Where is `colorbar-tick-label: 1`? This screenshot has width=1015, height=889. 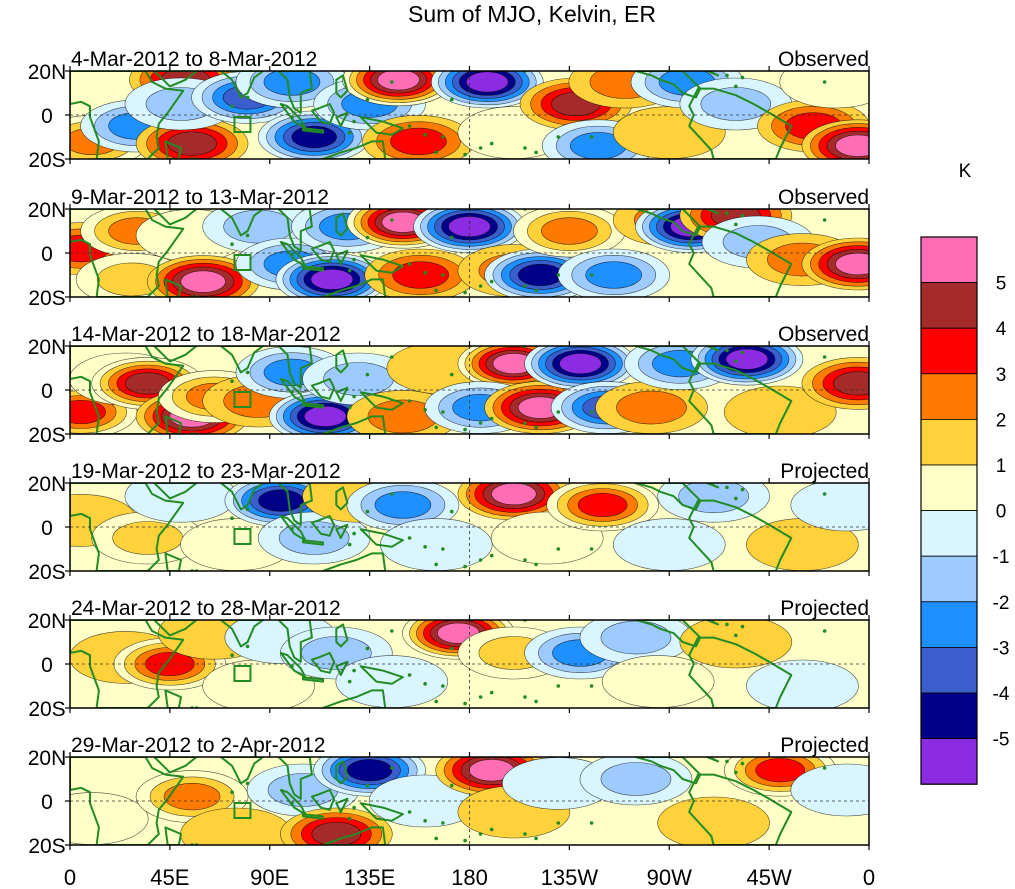 colorbar-tick-label: 1 is located at coordinates (1001, 466).